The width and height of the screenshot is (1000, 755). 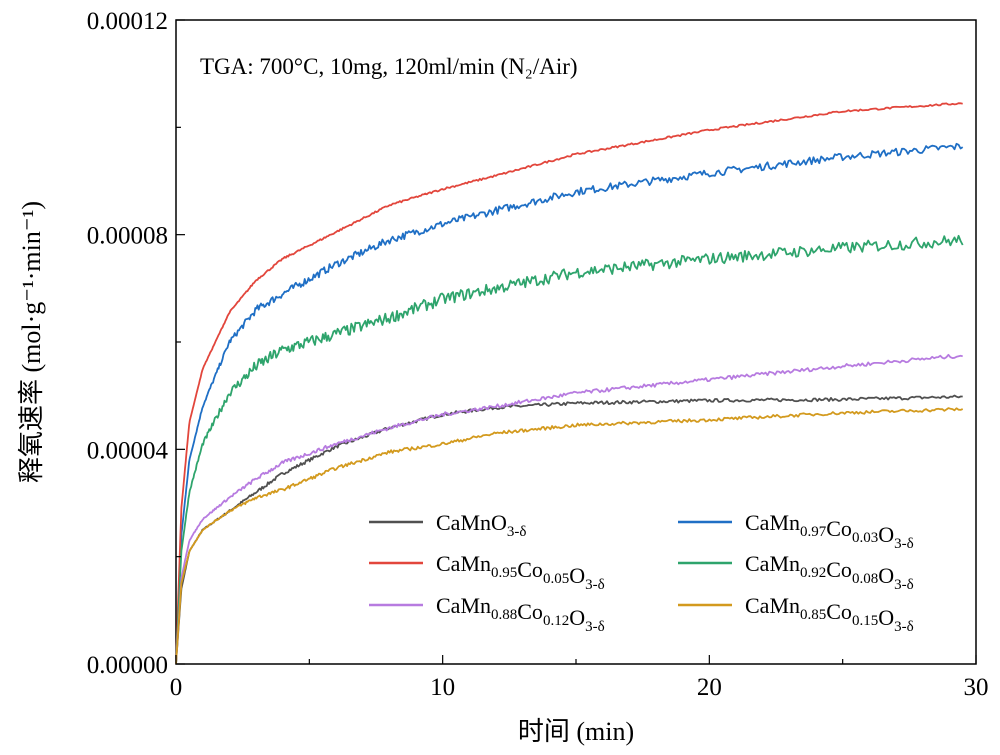 What do you see at coordinates (829, 572) in the screenshot?
I see `legend-label: CaMn0.92Co0.08O3-δ` at bounding box center [829, 572].